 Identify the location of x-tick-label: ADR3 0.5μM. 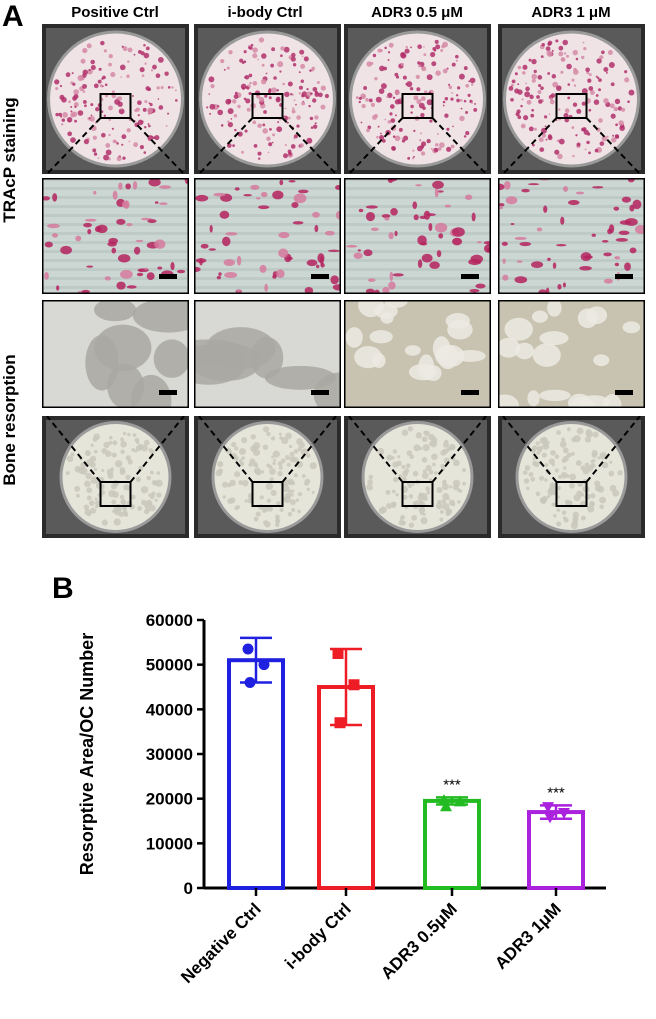
(419, 941).